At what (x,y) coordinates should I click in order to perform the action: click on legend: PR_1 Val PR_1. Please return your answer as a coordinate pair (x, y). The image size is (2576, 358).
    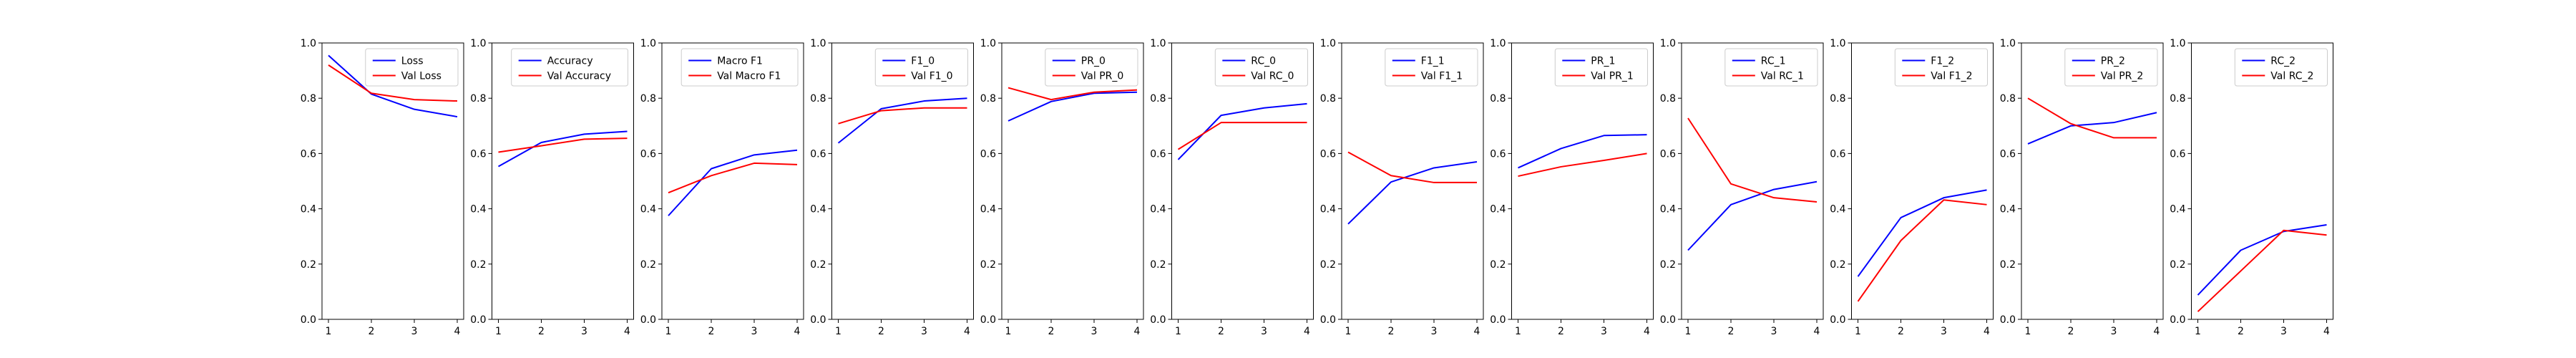
    Looking at the image, I should click on (1601, 67).